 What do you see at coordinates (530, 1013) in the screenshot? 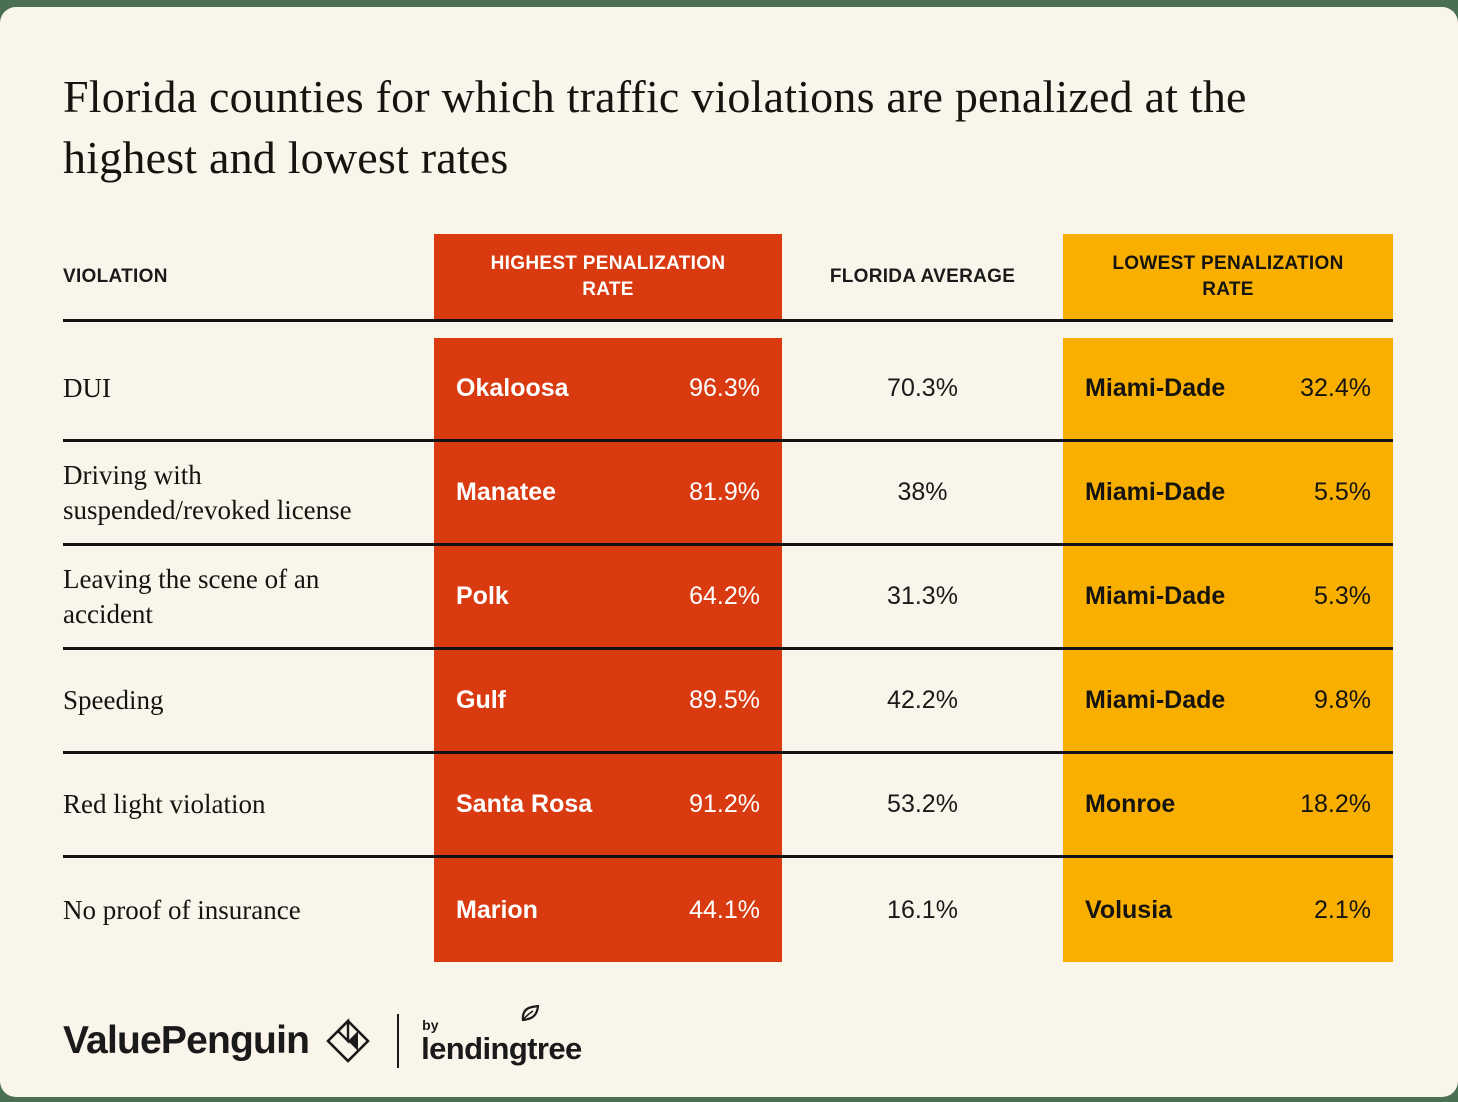
I see `leaf-icon` at bounding box center [530, 1013].